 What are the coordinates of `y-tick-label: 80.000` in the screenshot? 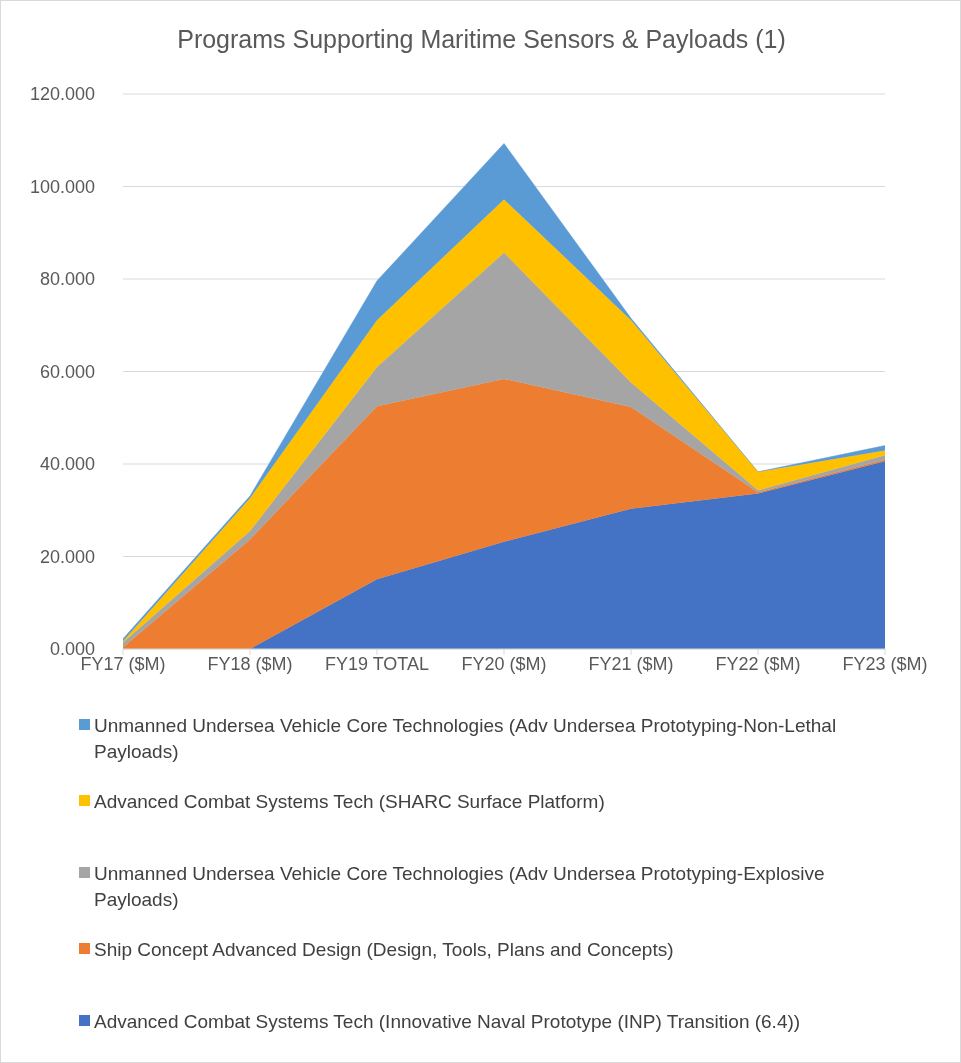 It's located at (67, 279).